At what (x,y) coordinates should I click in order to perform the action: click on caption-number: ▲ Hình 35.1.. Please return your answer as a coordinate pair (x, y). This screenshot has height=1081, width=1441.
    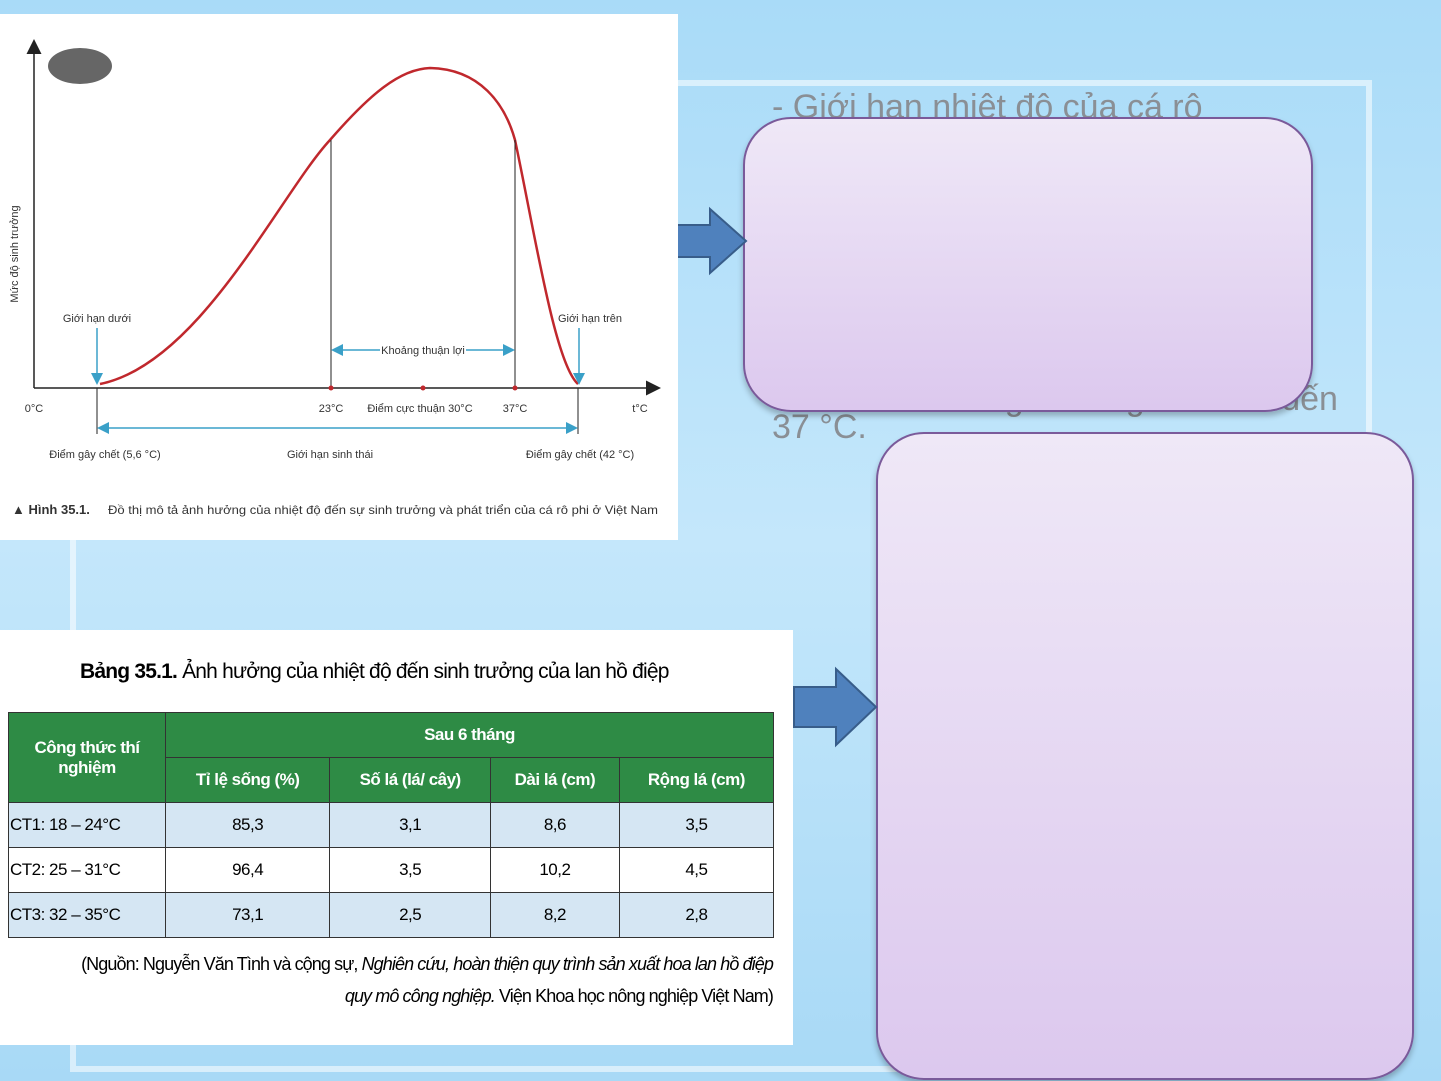
    Looking at the image, I should click on (51, 509).